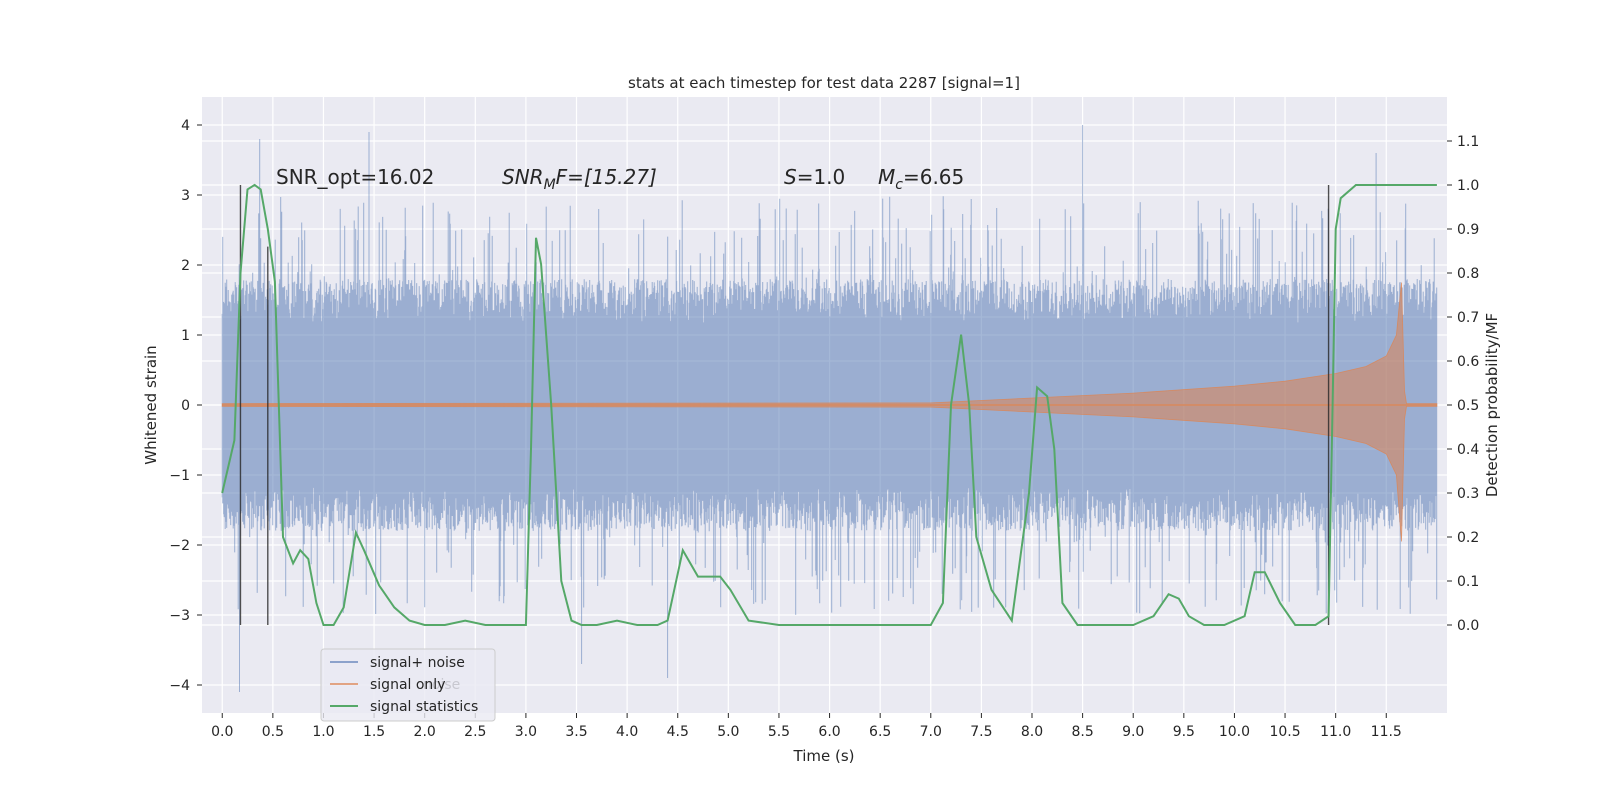  What do you see at coordinates (1468, 406) in the screenshot?
I see `y2-tick-label: 0.5` at bounding box center [1468, 406].